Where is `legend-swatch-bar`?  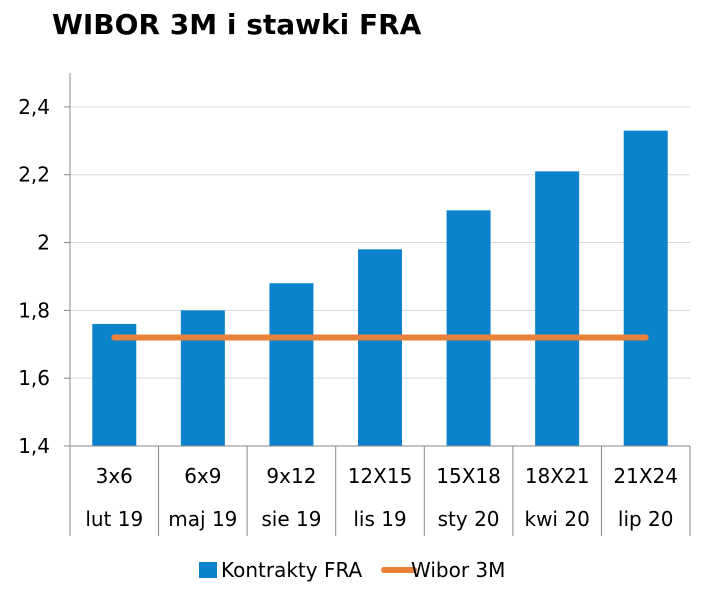 legend-swatch-bar is located at coordinates (208, 570).